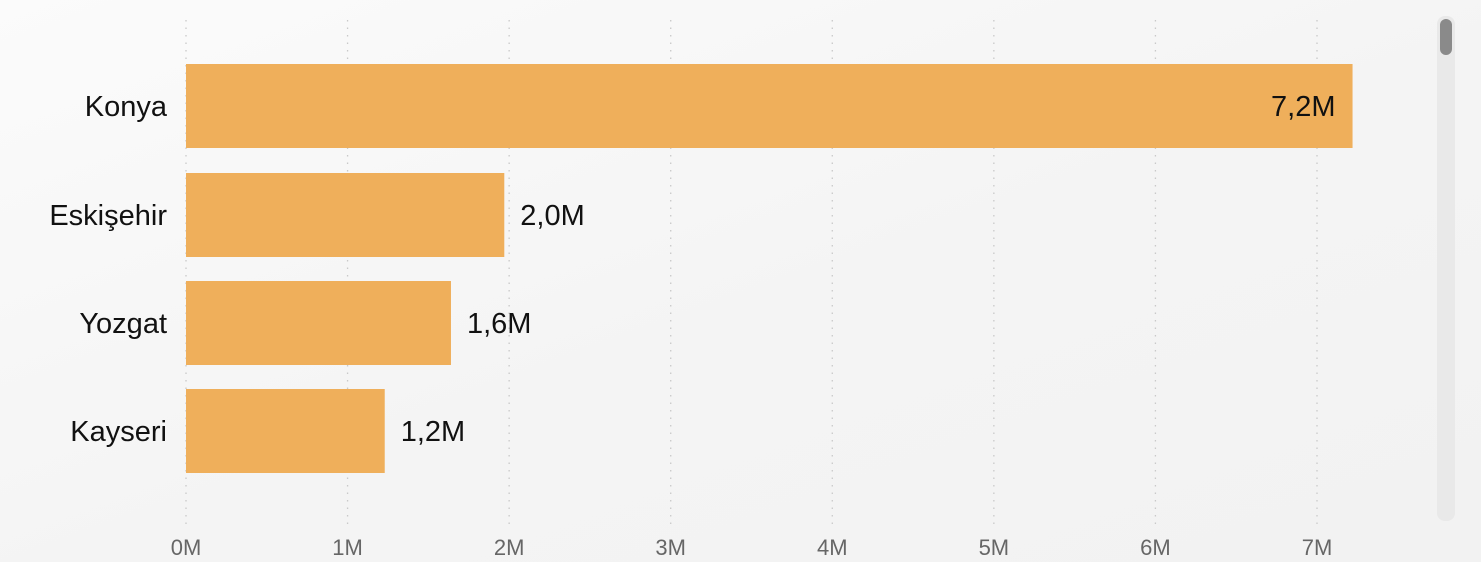 The height and width of the screenshot is (562, 1481). Describe the element at coordinates (186, 547) in the screenshot. I see `x-tick-label: 0M` at that location.